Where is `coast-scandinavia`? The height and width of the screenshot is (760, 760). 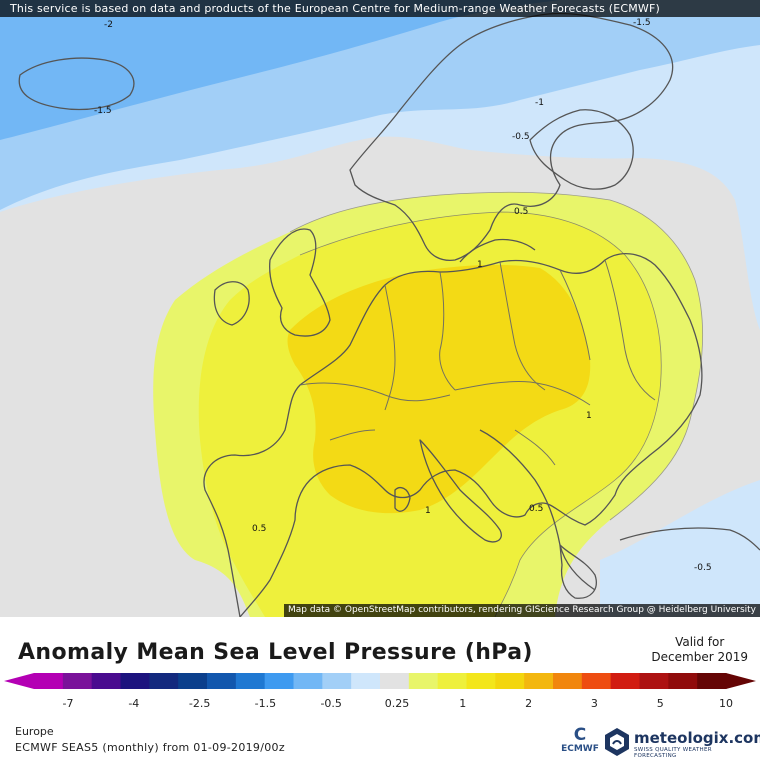
coast-scandinavia is located at coordinates (511, 136).